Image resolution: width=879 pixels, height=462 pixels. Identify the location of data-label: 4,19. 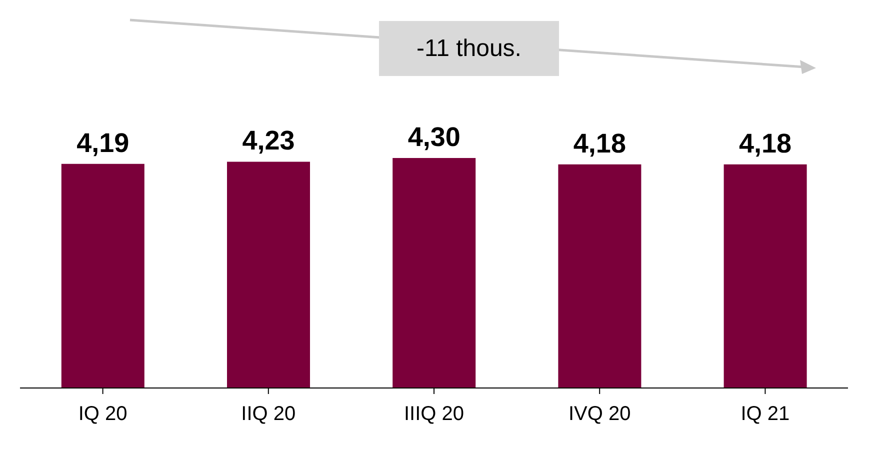
(103, 143).